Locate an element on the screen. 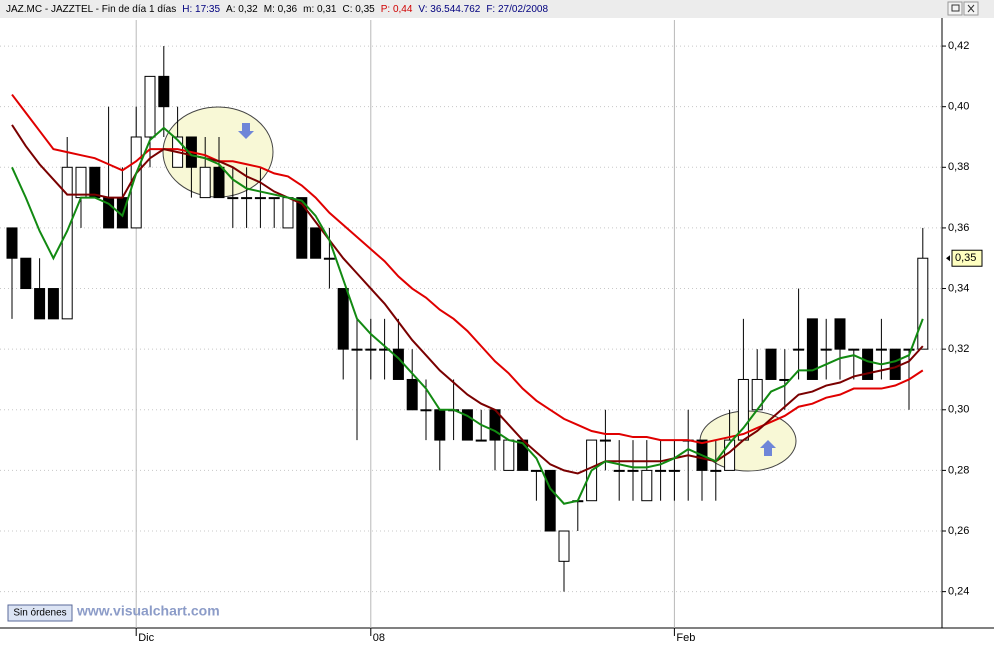 This screenshot has height=646, width=994. header-field: H: 17:35 is located at coordinates (201, 9).